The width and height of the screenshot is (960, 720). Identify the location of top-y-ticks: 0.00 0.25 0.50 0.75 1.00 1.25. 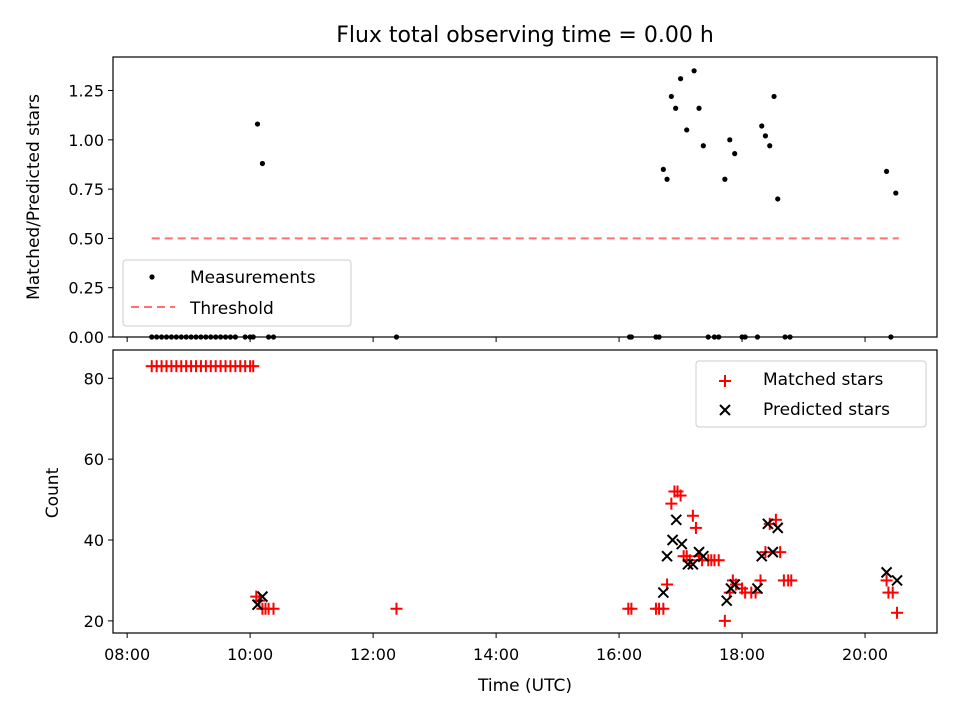
(90, 214).